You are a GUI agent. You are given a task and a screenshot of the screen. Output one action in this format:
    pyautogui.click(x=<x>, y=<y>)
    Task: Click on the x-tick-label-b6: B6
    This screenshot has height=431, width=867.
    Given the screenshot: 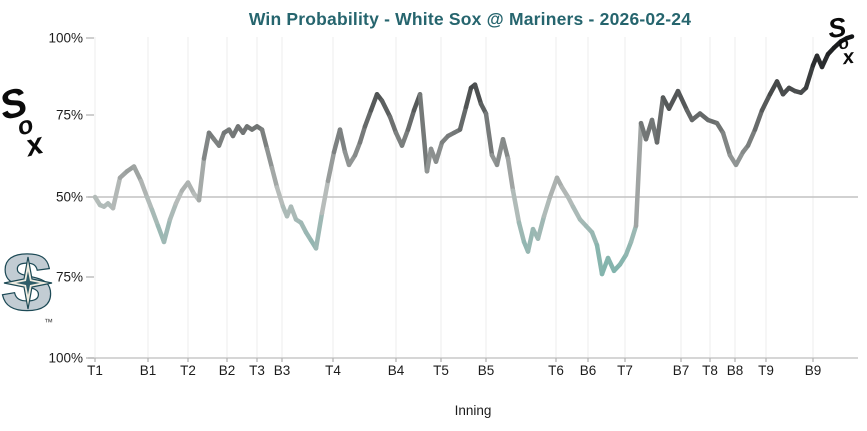 What is the action you would take?
    pyautogui.click(x=588, y=370)
    